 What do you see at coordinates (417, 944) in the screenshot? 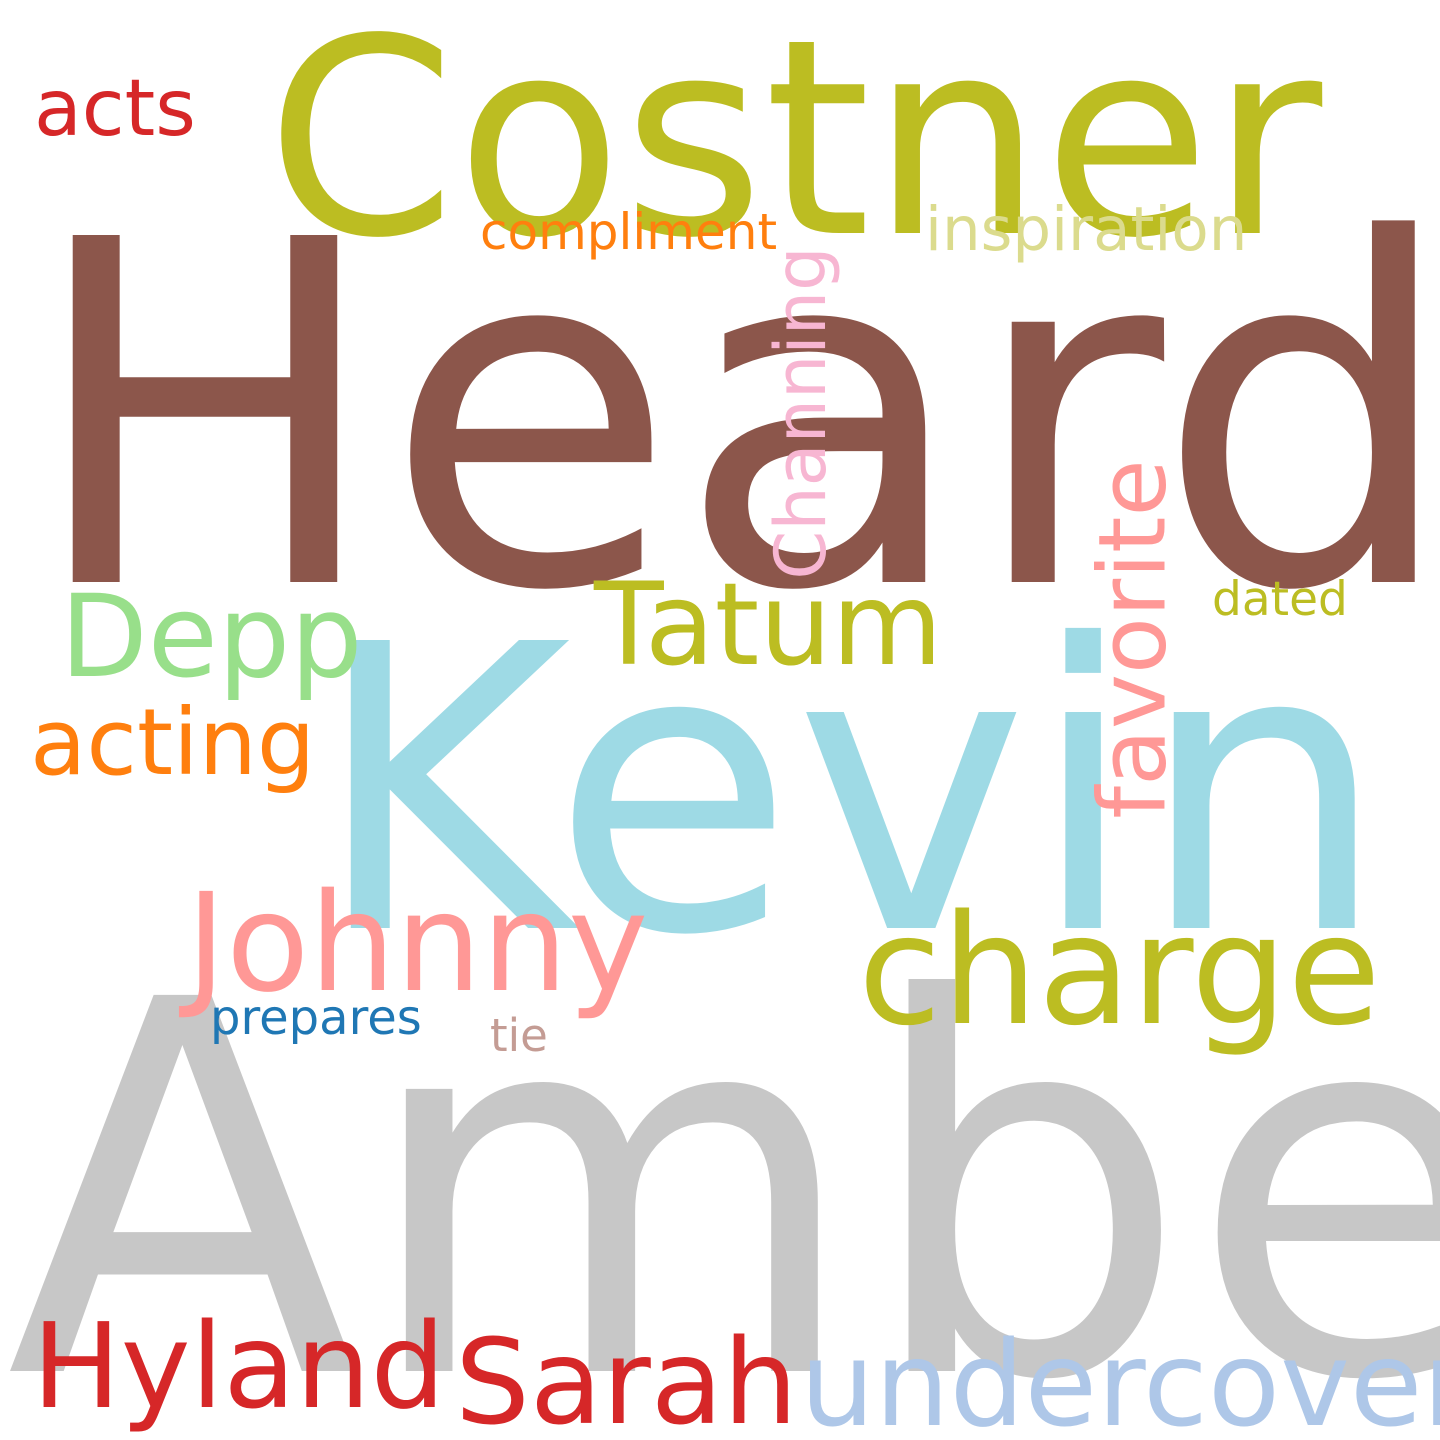
I see `word-johnny: Johnny` at bounding box center [417, 944].